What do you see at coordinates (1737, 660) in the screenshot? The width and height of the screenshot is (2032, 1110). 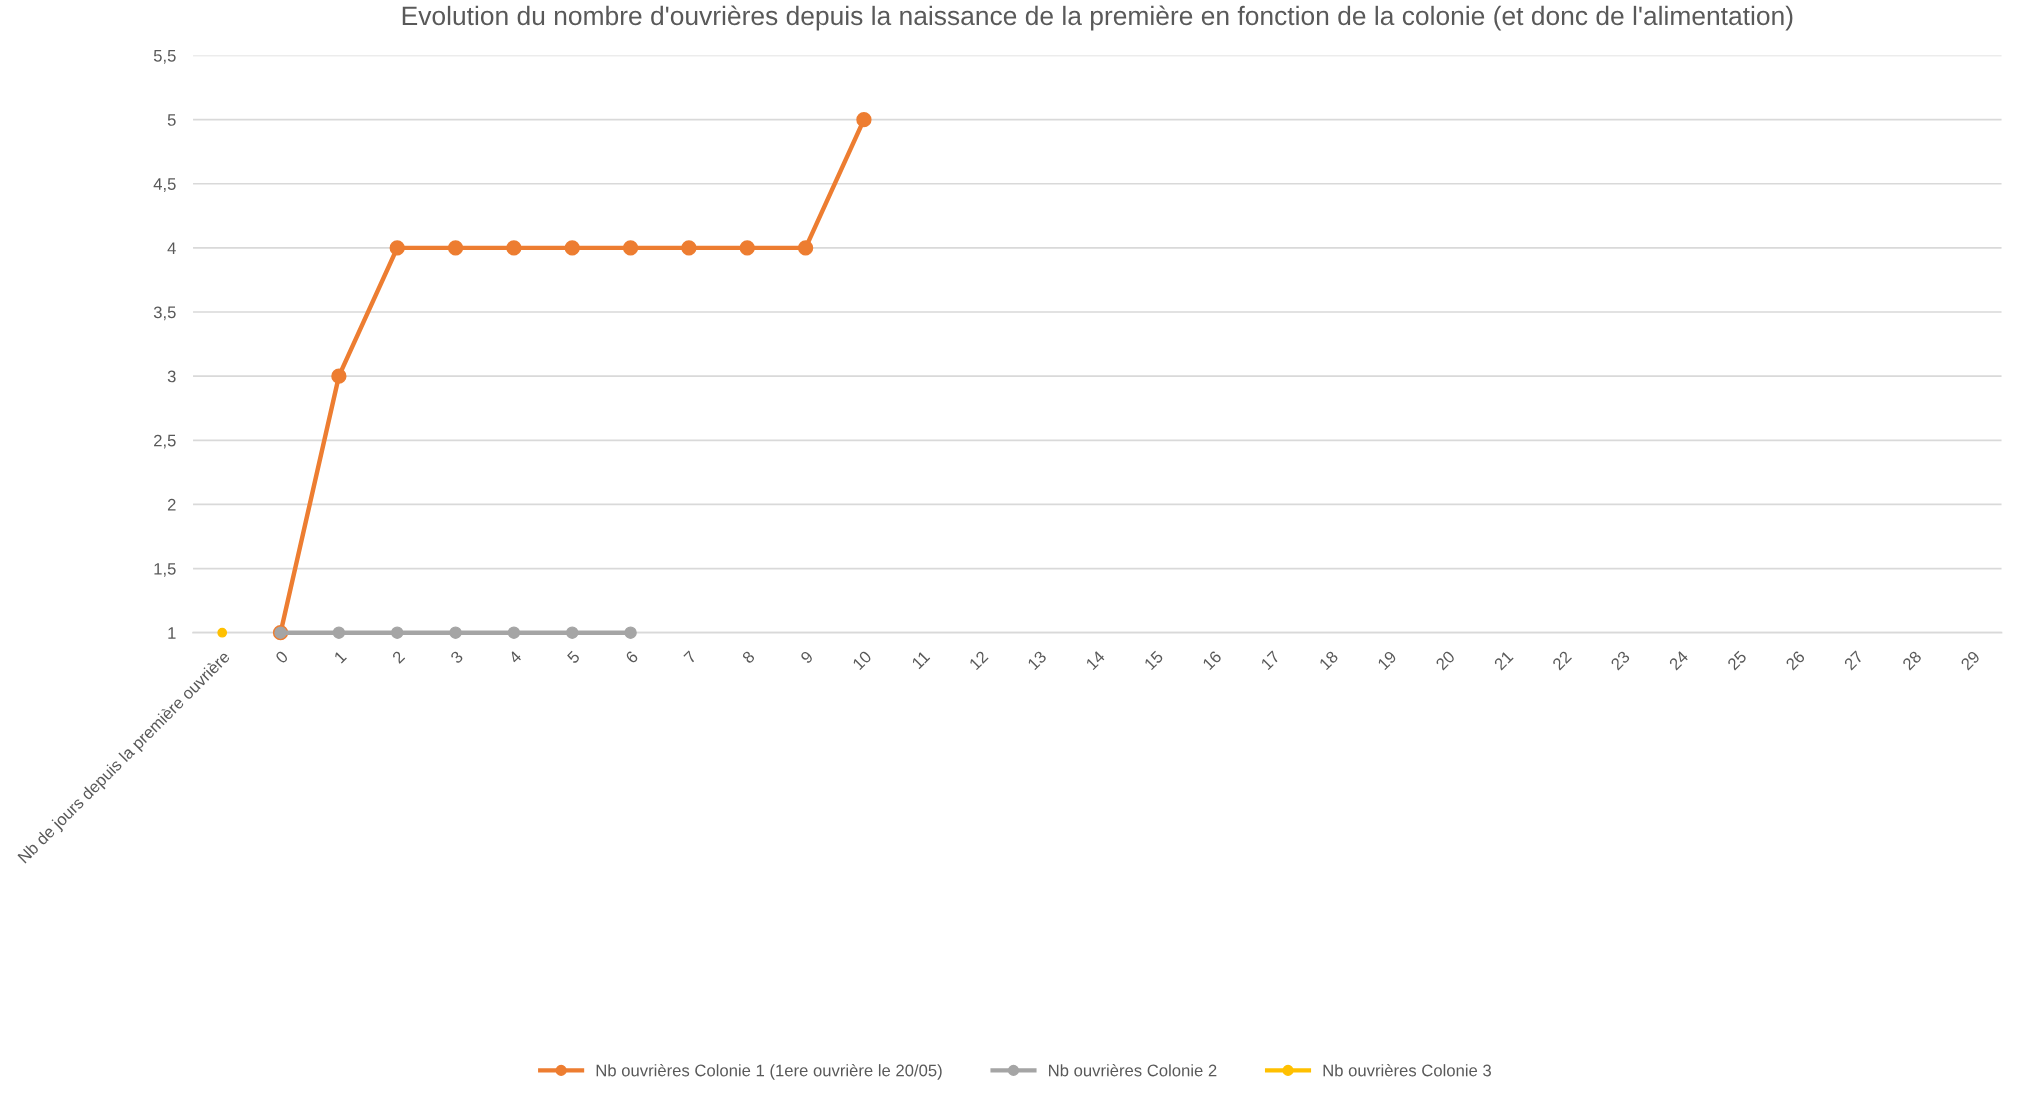 I see `x-tick-label: 25` at bounding box center [1737, 660].